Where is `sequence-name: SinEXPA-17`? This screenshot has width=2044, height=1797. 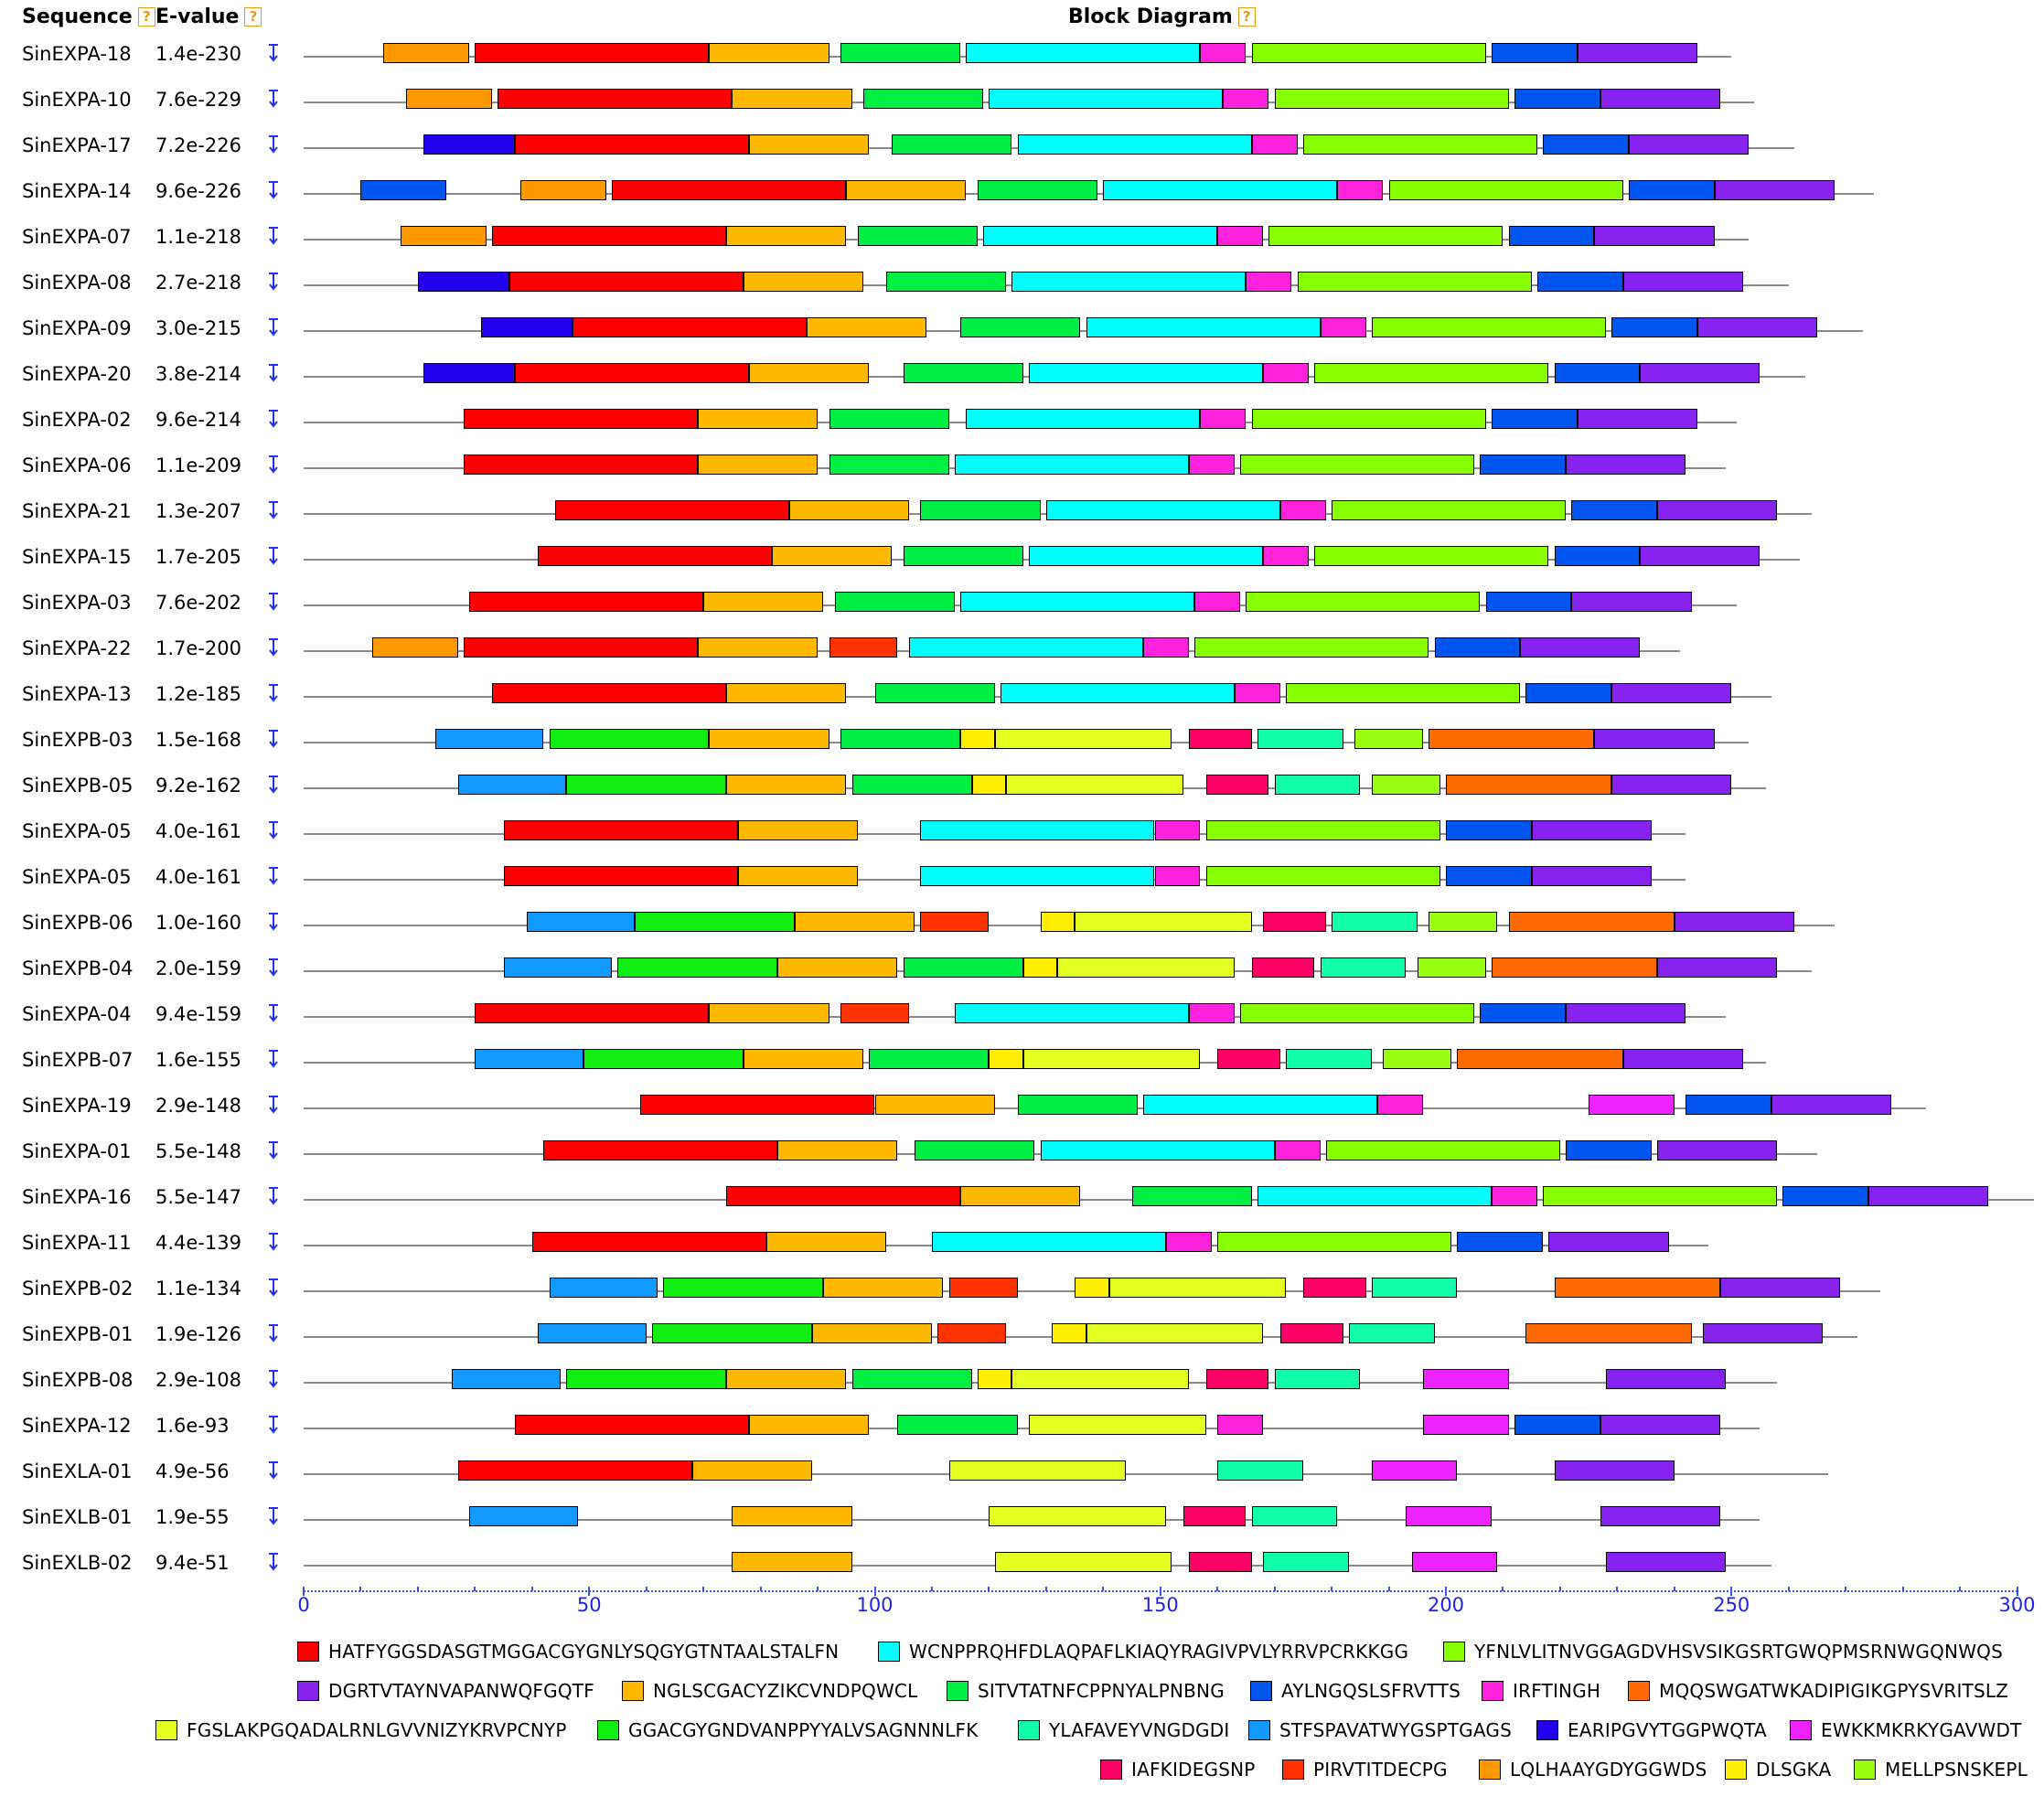
sequence-name: SinEXPA-17 is located at coordinates (77, 145).